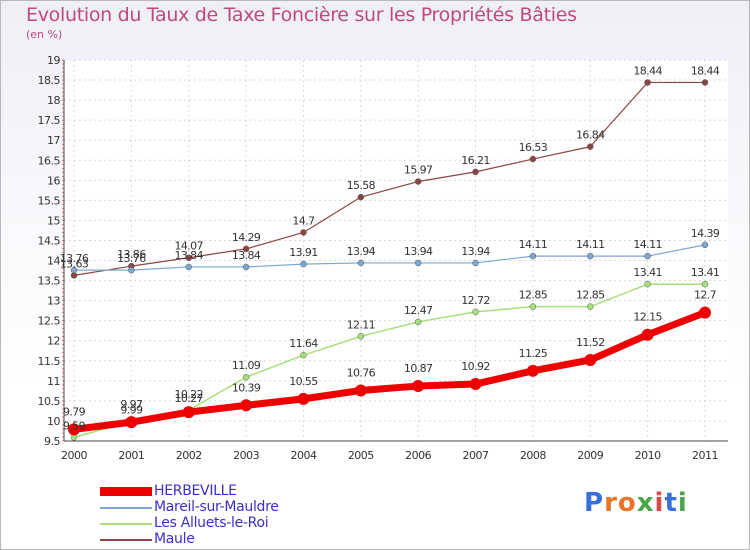 Image resolution: width=750 pixels, height=550 pixels. What do you see at coordinates (49, 240) in the screenshot?
I see `y-tick-label: 14.5` at bounding box center [49, 240].